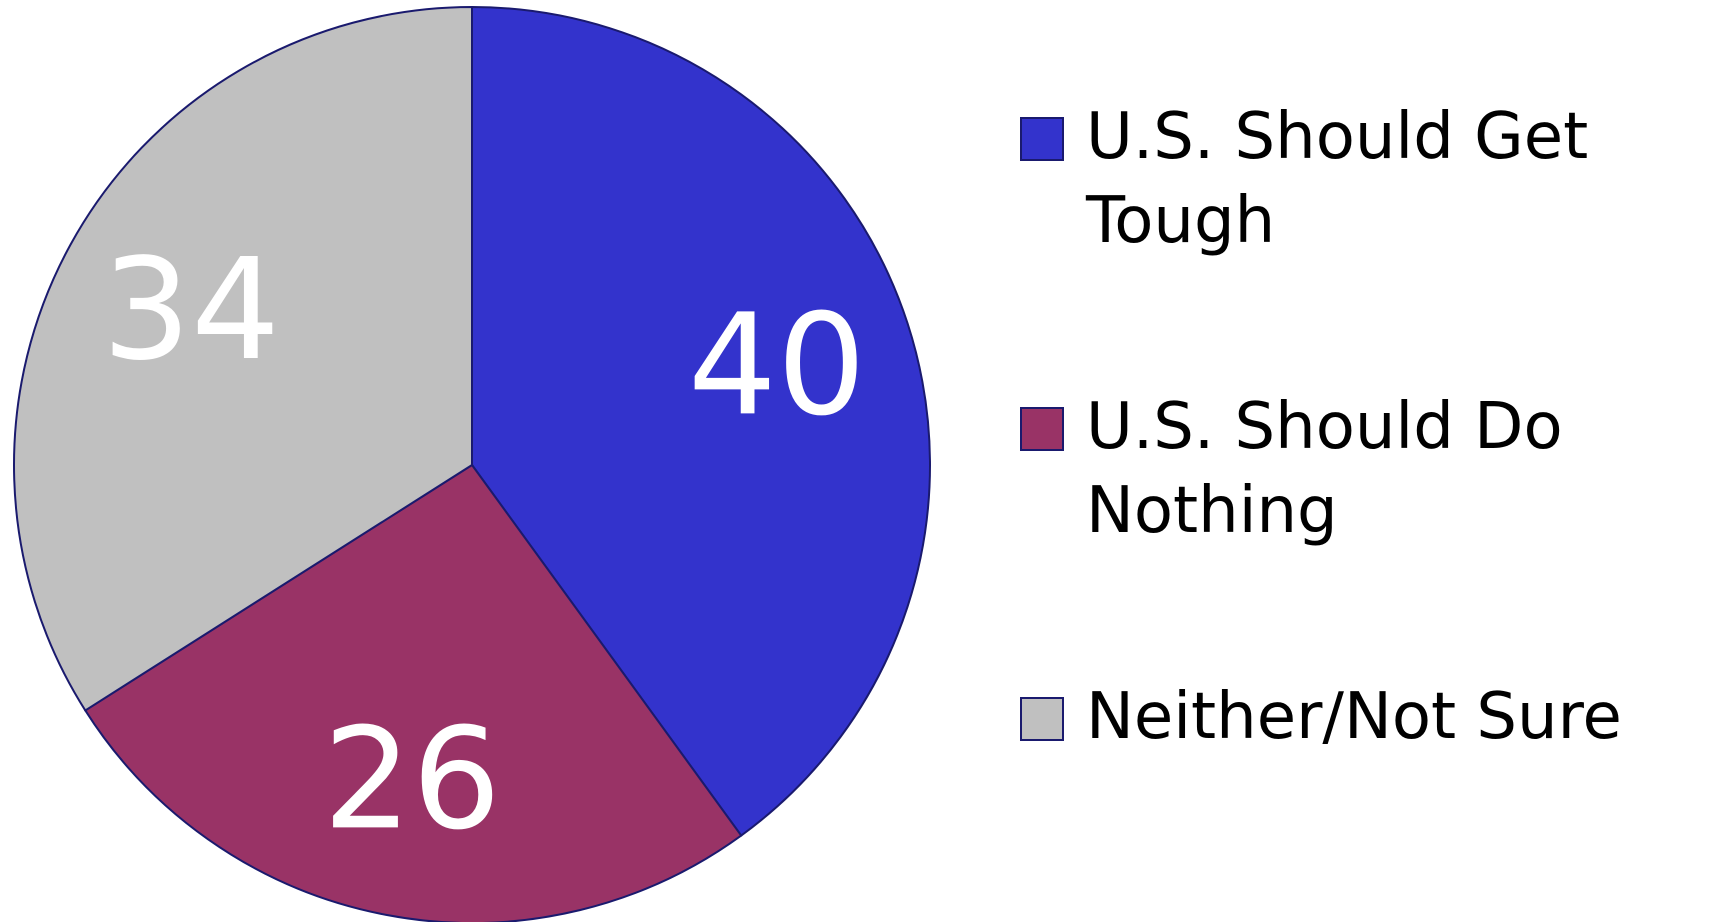 This screenshot has height=922, width=1720. I want to click on legend-label: U.S. Should Get Tough, so click(1337, 179).